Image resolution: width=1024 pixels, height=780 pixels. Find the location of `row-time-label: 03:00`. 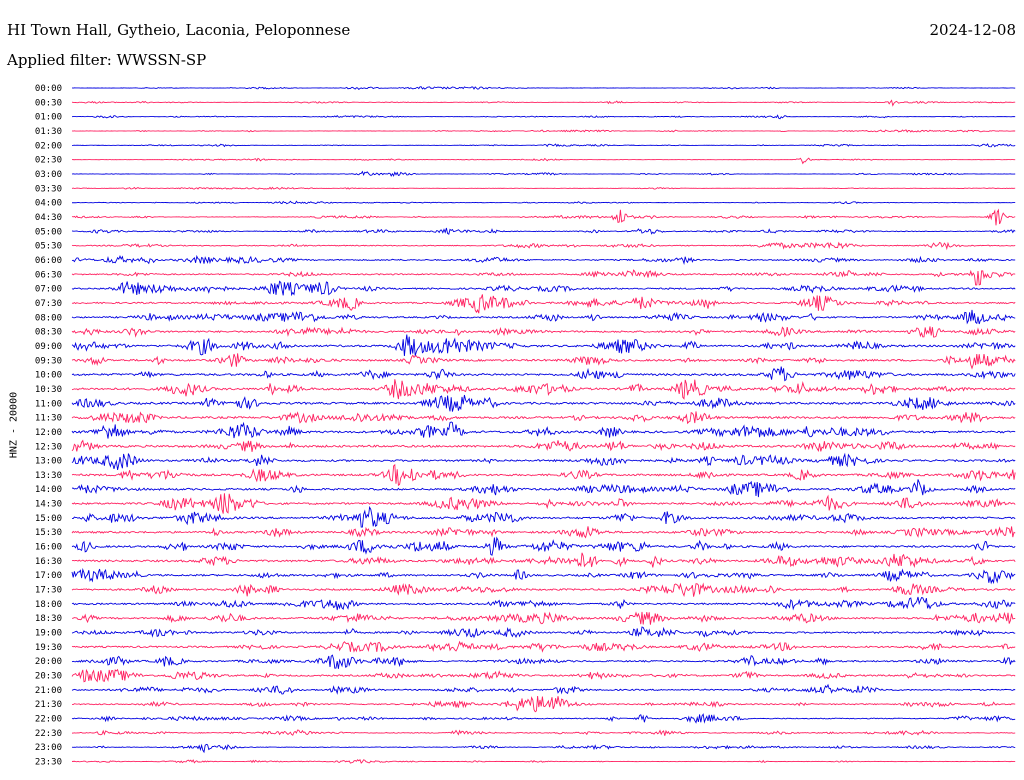

row-time-label: 03:00 is located at coordinates (48, 175).